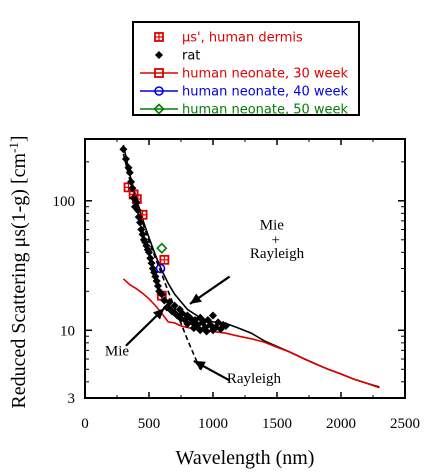 The width and height of the screenshot is (433, 474). I want to click on y-axis-label-main: Reduced Scattering μs(1-g) [cm, so click(19, 281).